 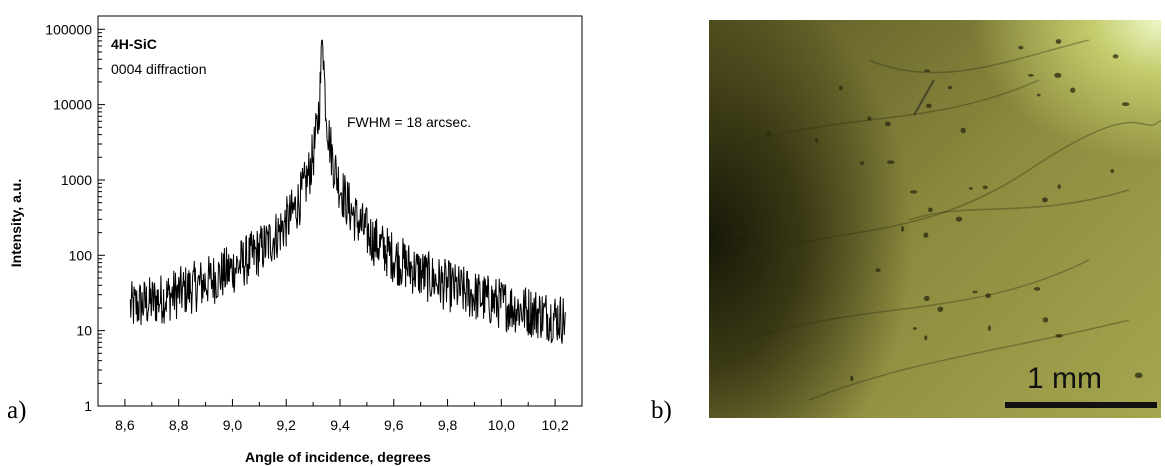 I want to click on x-tick-label: 9,6, so click(x=394, y=425).